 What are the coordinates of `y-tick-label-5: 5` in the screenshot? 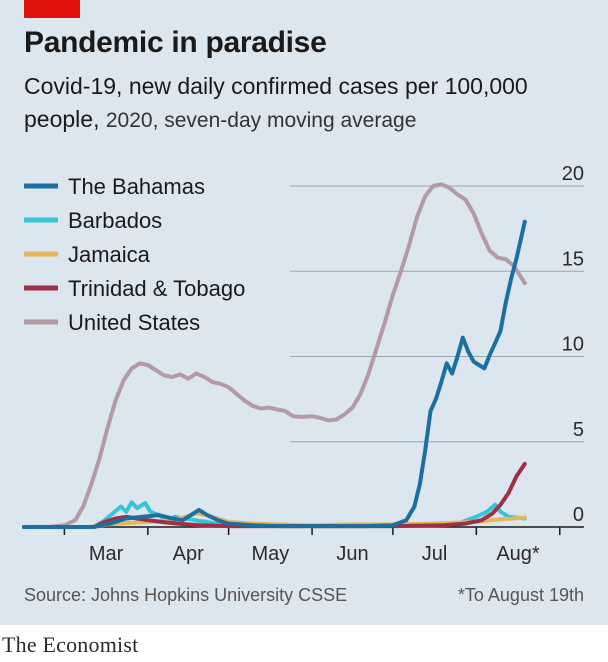 It's located at (578, 430).